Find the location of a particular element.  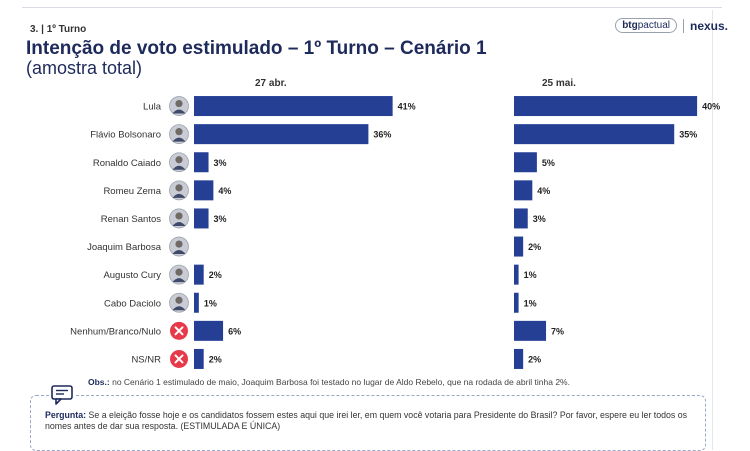

bar-2-ronaldo-caiado is located at coordinates (525, 162).